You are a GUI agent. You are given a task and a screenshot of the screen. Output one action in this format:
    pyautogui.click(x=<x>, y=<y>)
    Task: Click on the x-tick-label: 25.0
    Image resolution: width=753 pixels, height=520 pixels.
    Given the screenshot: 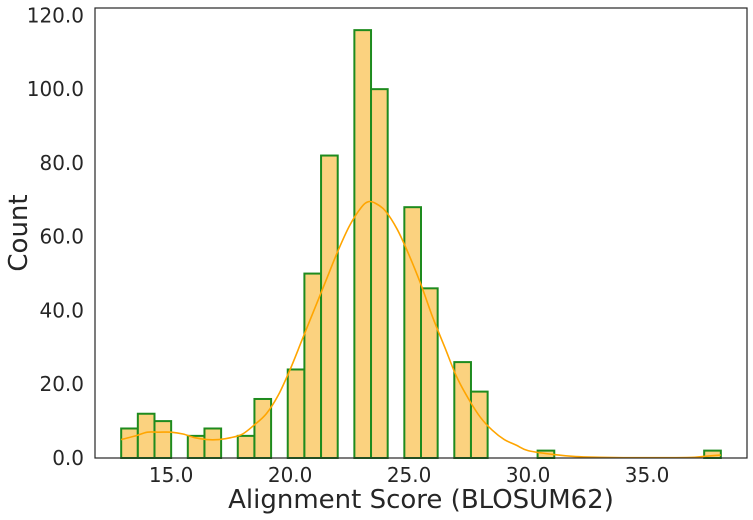 What is the action you would take?
    pyautogui.click(x=409, y=475)
    